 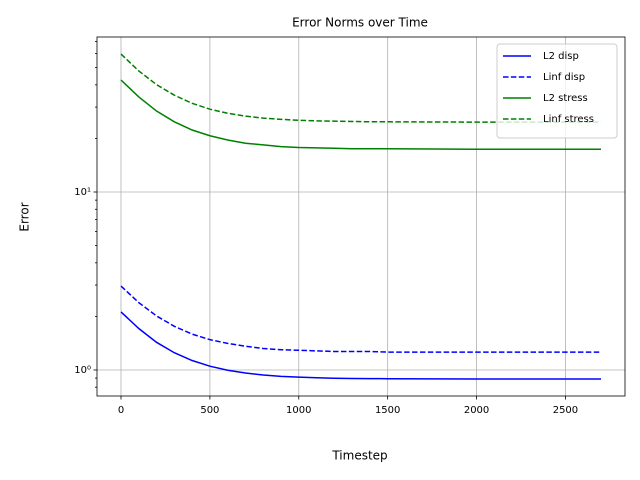 What do you see at coordinates (557, 91) in the screenshot?
I see `legend-box` at bounding box center [557, 91].